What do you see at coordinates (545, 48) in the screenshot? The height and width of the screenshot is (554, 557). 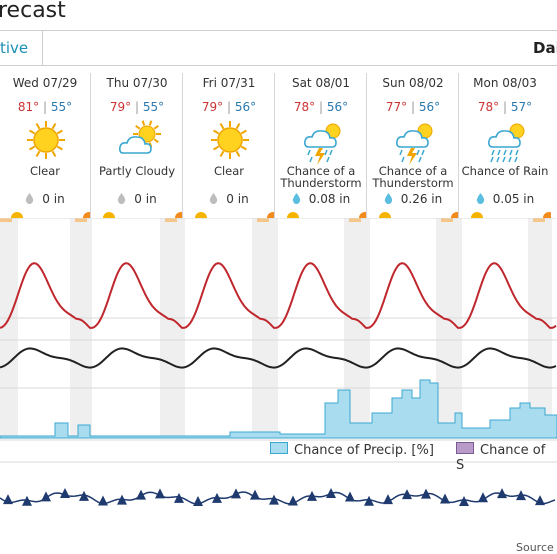 I see `tab-daily: Dai` at bounding box center [545, 48].